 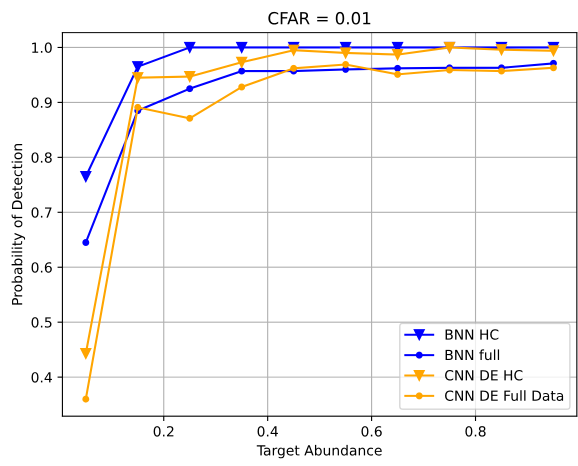 I want to click on legend-label: BNN full, so click(x=473, y=354).